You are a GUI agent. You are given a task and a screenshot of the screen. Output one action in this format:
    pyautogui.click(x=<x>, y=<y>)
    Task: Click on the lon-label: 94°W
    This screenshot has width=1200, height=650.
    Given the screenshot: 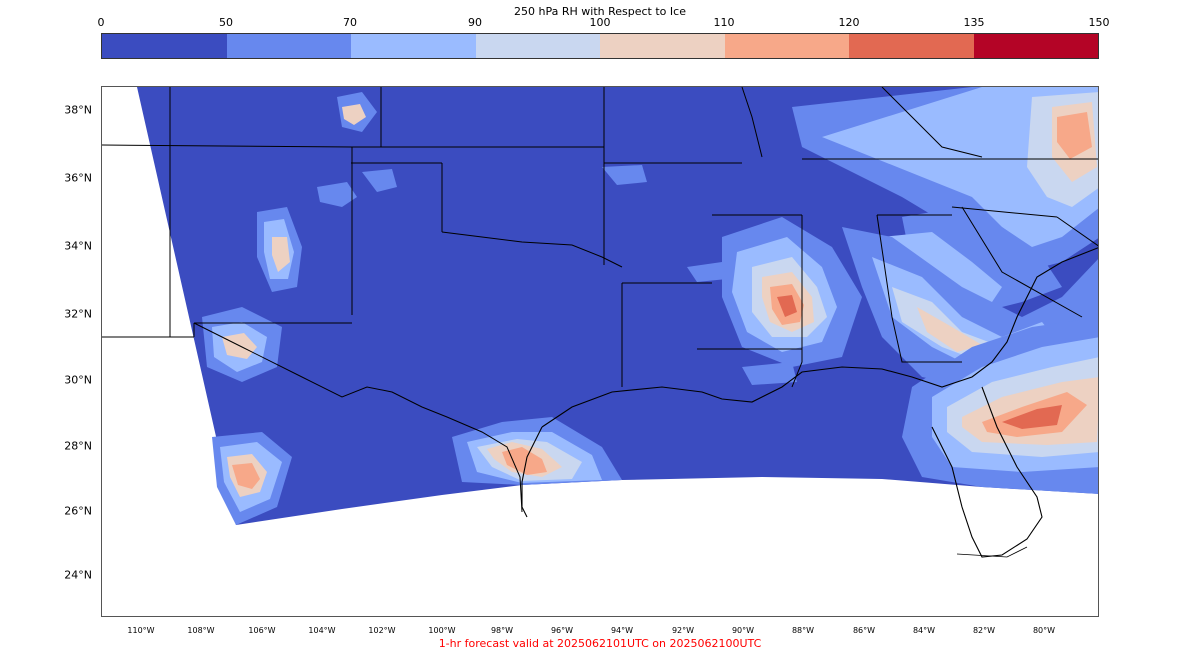 What is the action you would take?
    pyautogui.click(x=622, y=630)
    